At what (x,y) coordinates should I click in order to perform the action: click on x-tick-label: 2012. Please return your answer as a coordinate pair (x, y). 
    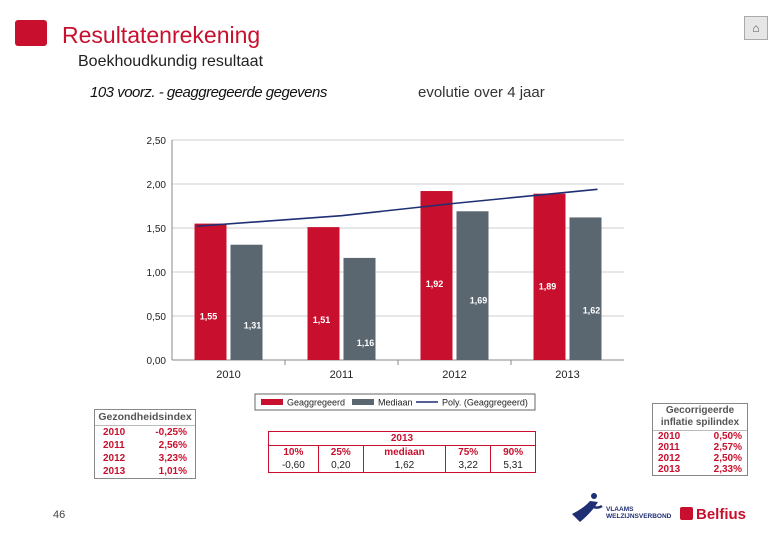
    Looking at the image, I should click on (454, 375).